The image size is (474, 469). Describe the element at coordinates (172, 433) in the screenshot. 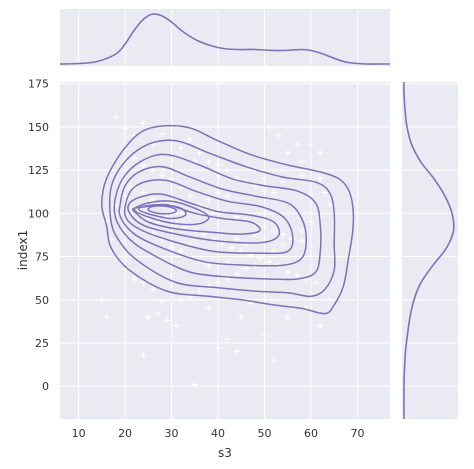

I see `x-tick-label: 30` at that location.